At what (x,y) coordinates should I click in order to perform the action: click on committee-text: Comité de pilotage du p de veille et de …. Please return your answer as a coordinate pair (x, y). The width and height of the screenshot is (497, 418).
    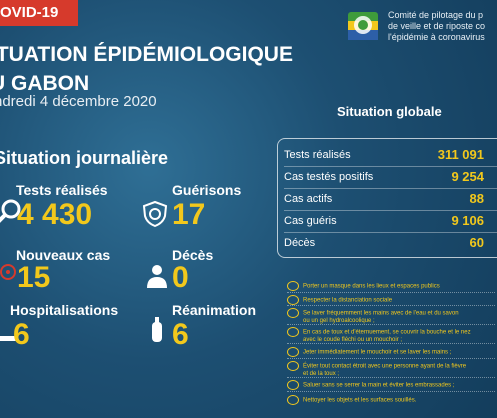
    Looking at the image, I should click on (436, 26).